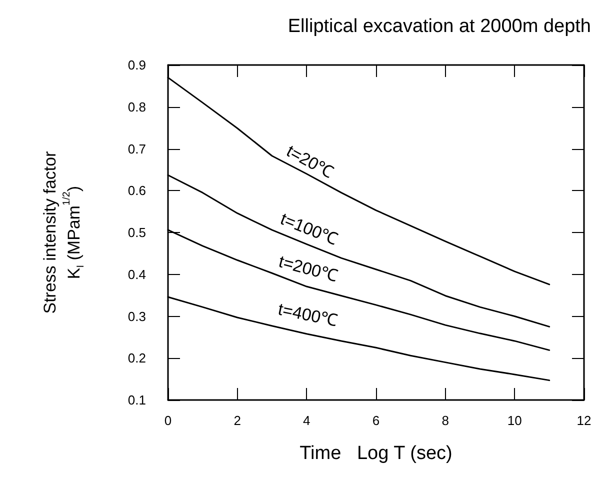  What do you see at coordinates (137, 190) in the screenshot?
I see `y-tick-label: 0.6` at bounding box center [137, 190].